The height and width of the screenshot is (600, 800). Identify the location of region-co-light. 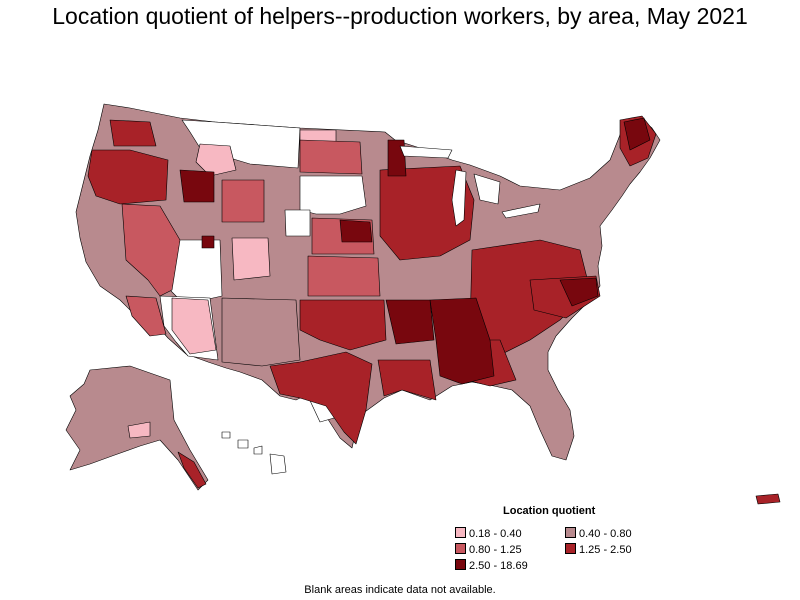
(251, 259).